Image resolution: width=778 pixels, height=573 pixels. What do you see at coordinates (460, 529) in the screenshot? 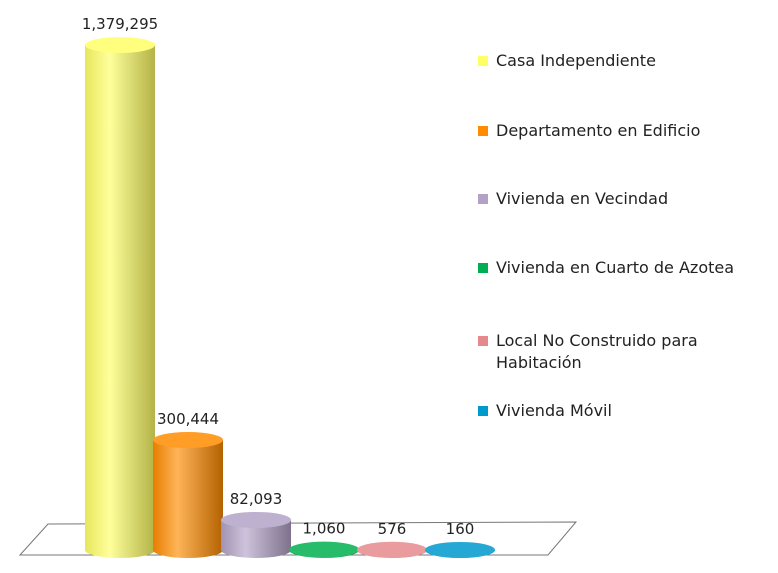
I see `data-label: 160` at bounding box center [460, 529].